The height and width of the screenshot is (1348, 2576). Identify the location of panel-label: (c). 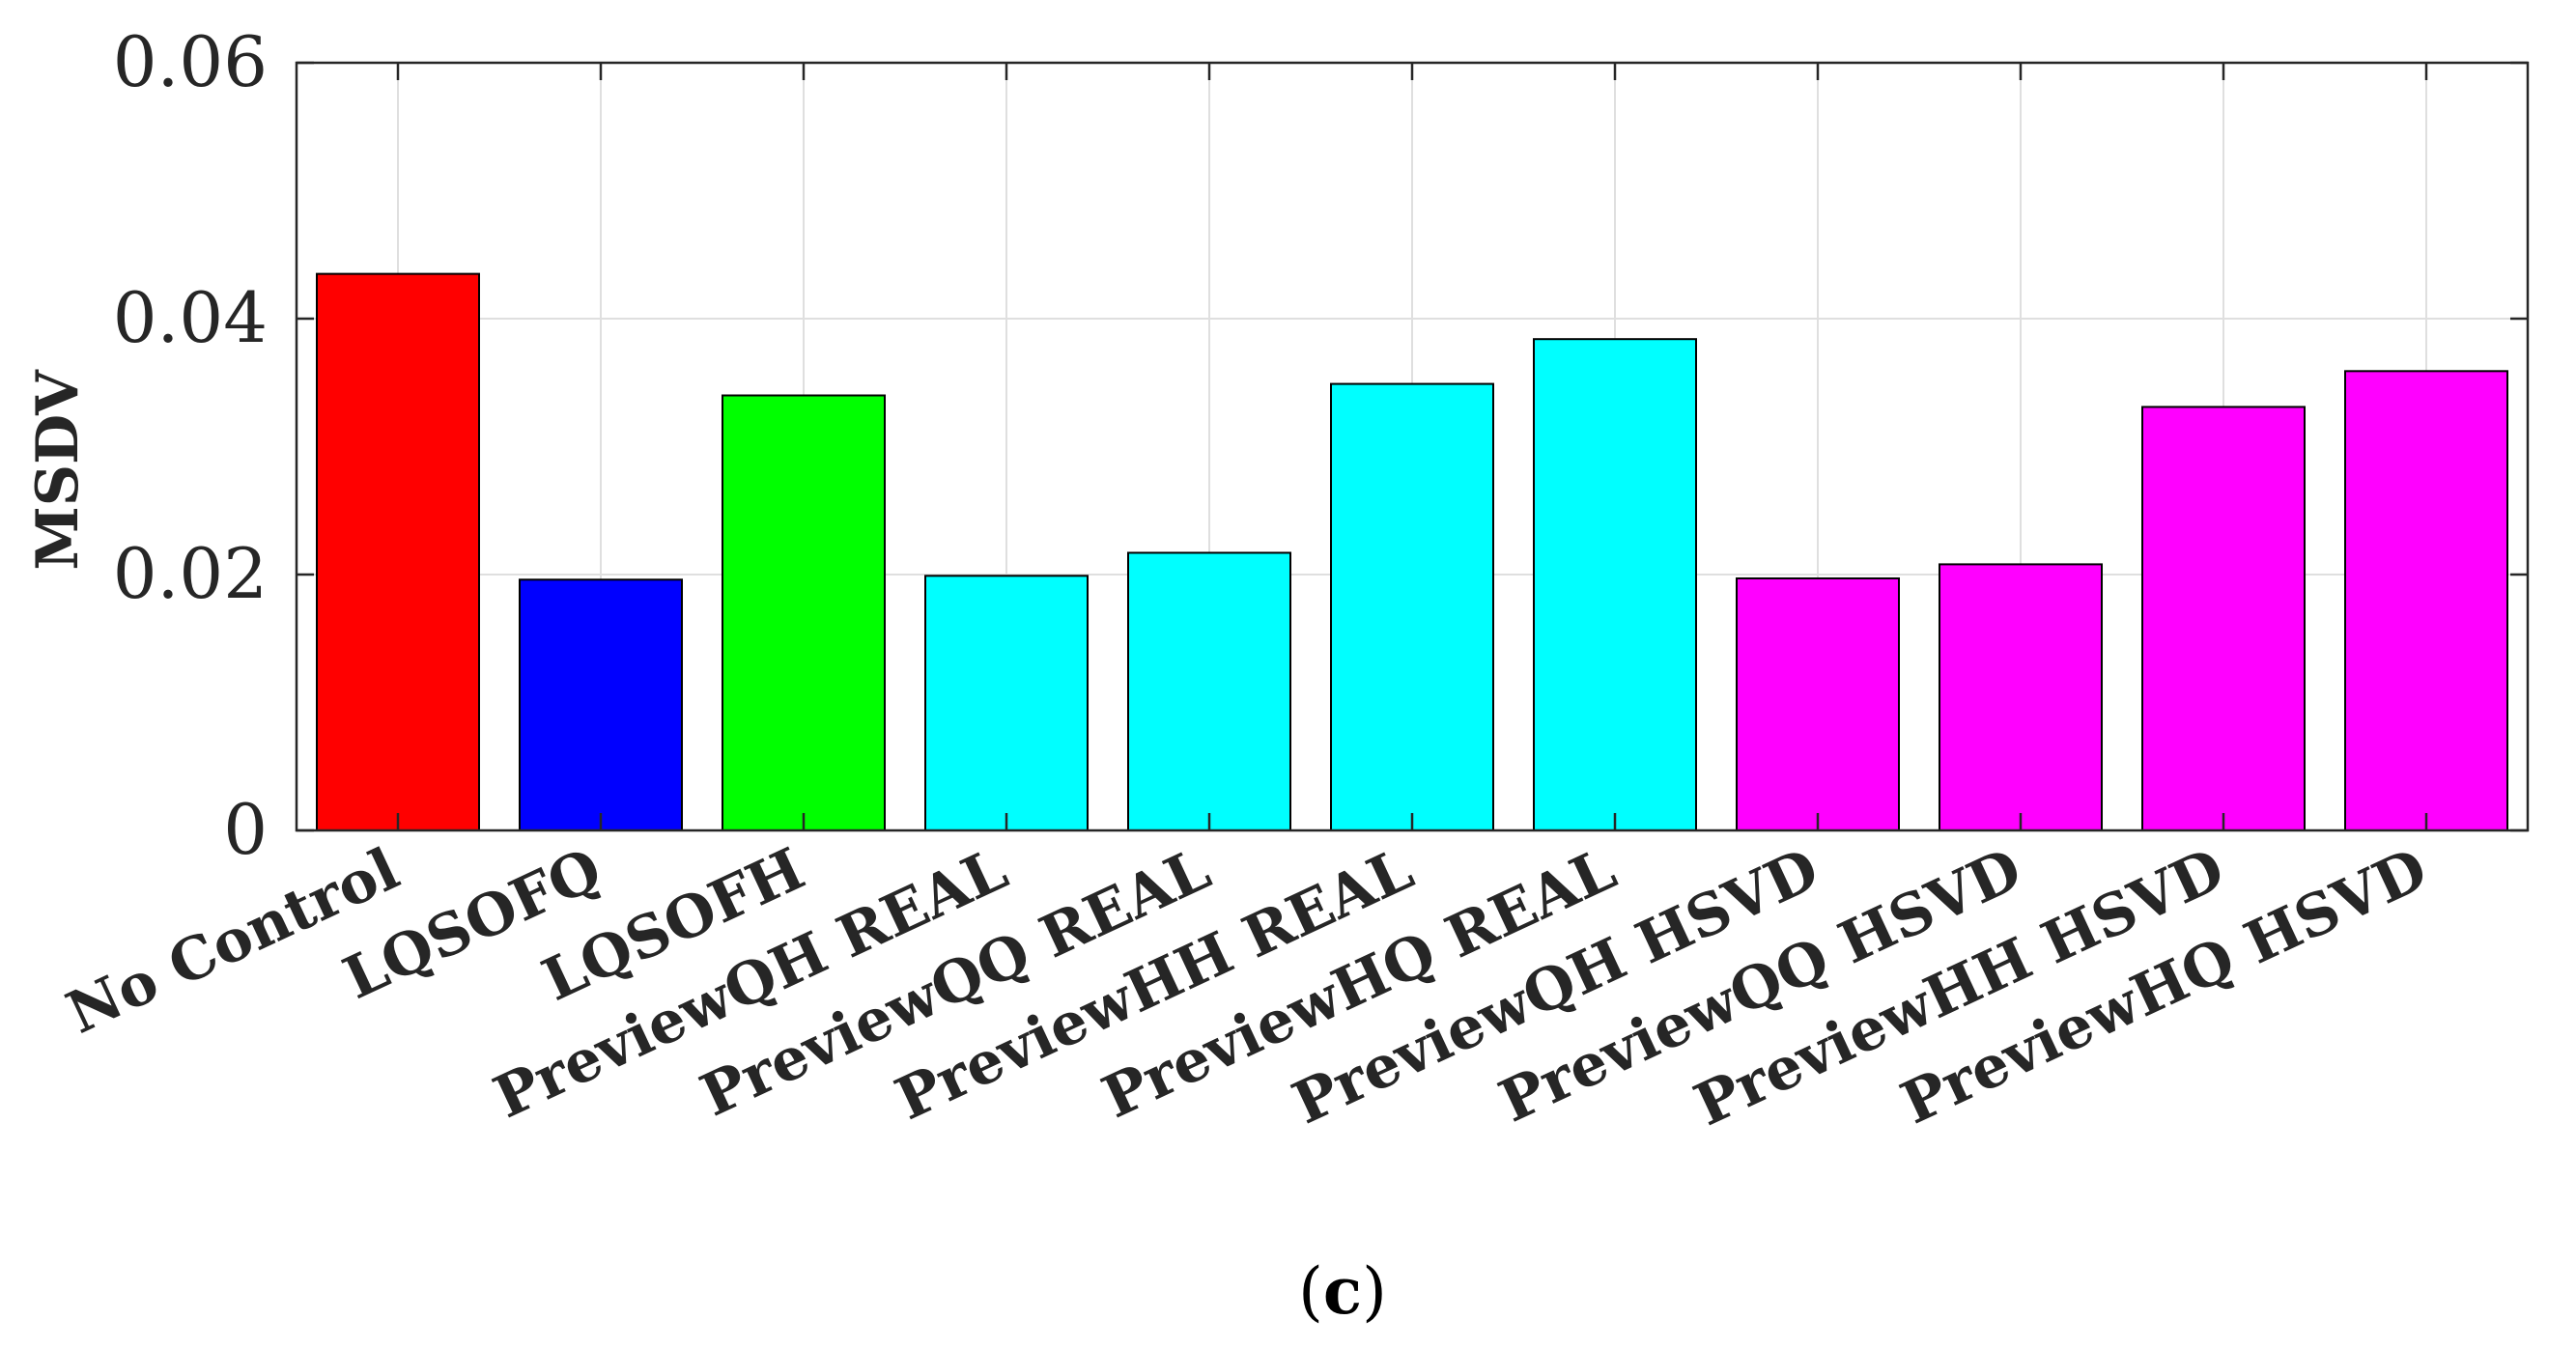
(1342, 1291).